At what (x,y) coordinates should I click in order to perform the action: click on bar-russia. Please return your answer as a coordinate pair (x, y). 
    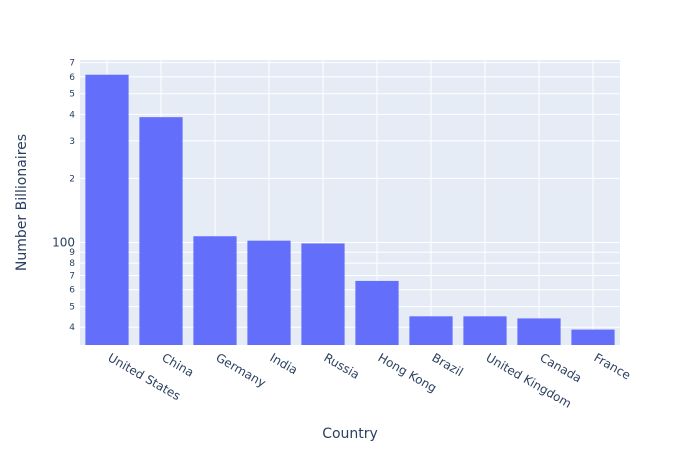
    Looking at the image, I should click on (323, 294).